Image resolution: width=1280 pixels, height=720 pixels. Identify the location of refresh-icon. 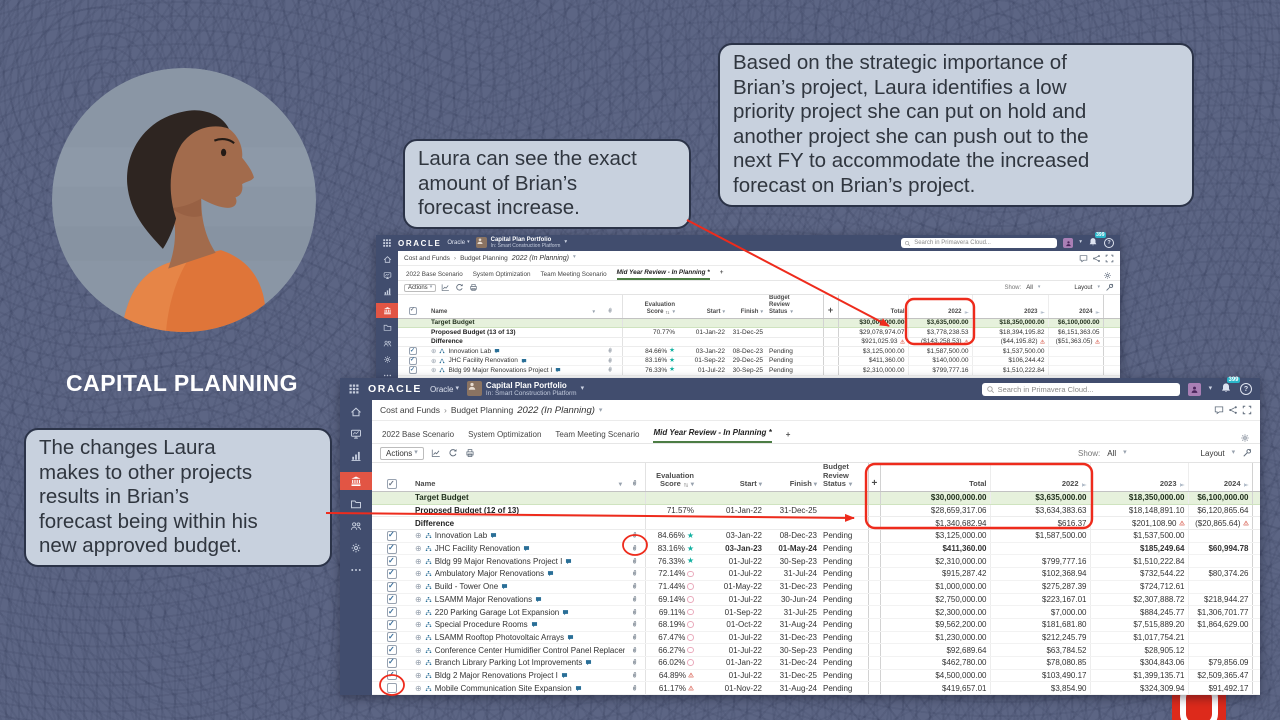
(453, 453).